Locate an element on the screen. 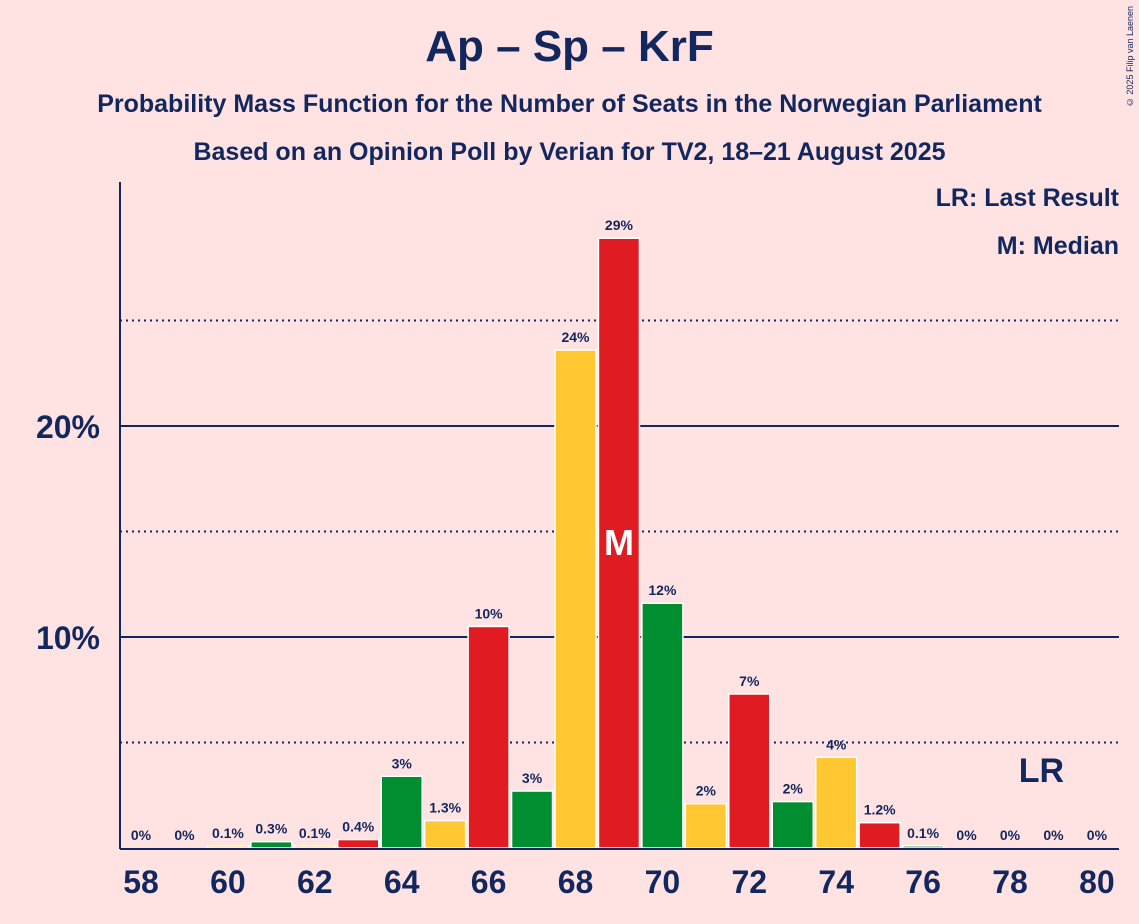 The image size is (1139, 924). bar-label-67: 3% is located at coordinates (532, 778).